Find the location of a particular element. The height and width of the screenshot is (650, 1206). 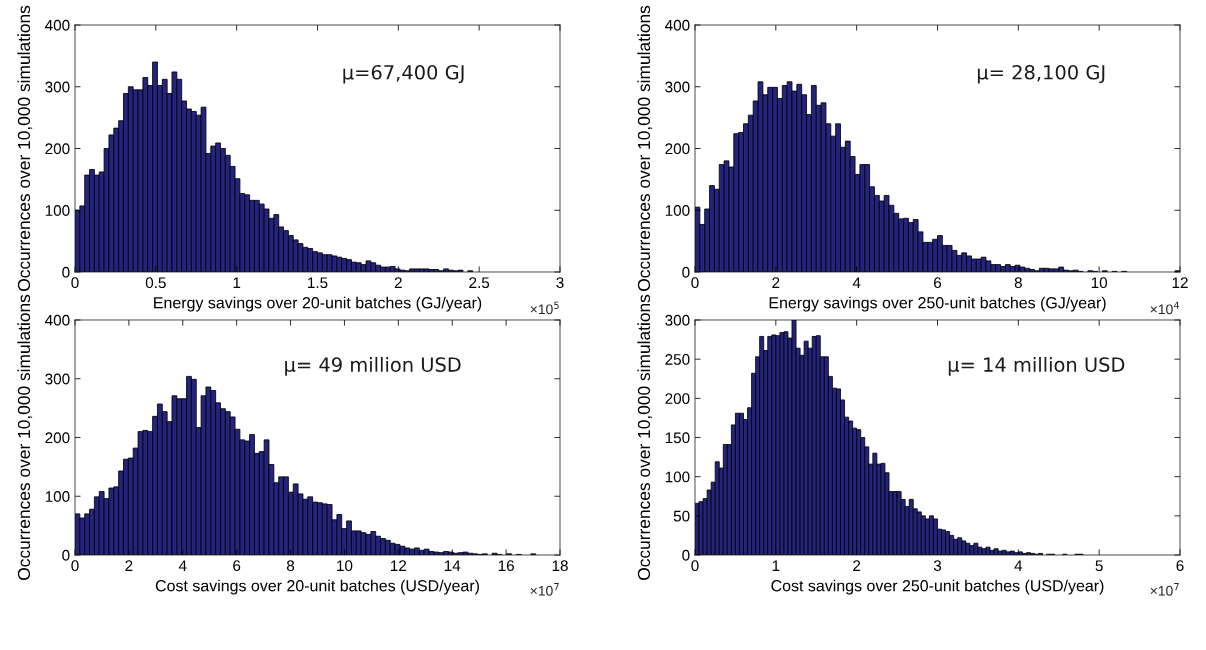

x-axis-title: Cost savings over 20-unit batches (USD/year) is located at coordinates (317, 587).